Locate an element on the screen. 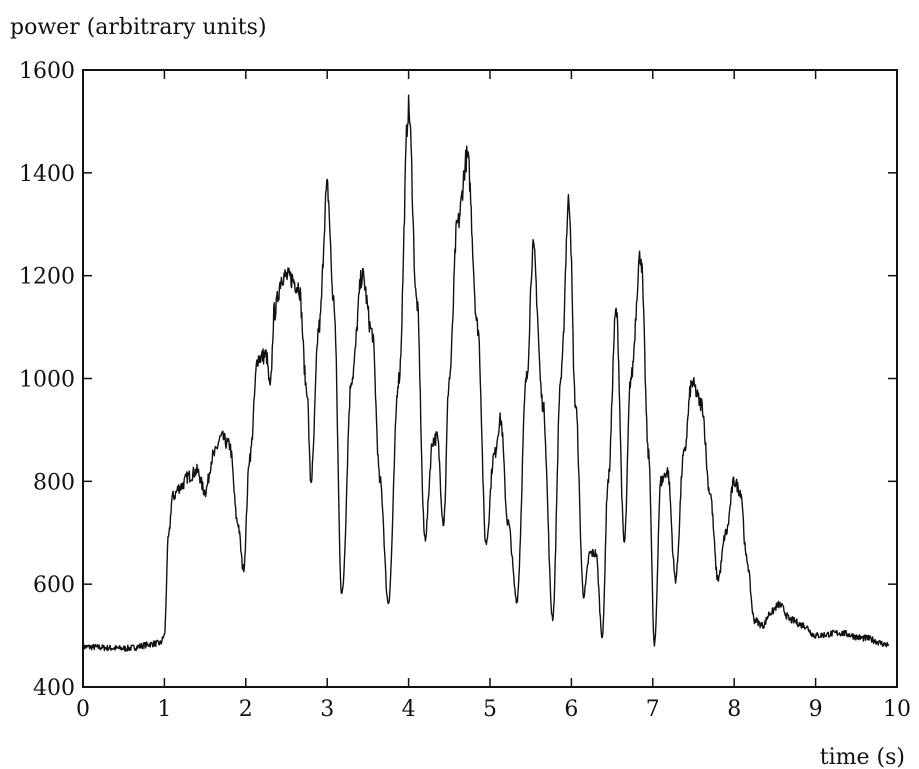 This screenshot has width=919, height=769. y-tick-label: 400 is located at coordinates (54, 688).